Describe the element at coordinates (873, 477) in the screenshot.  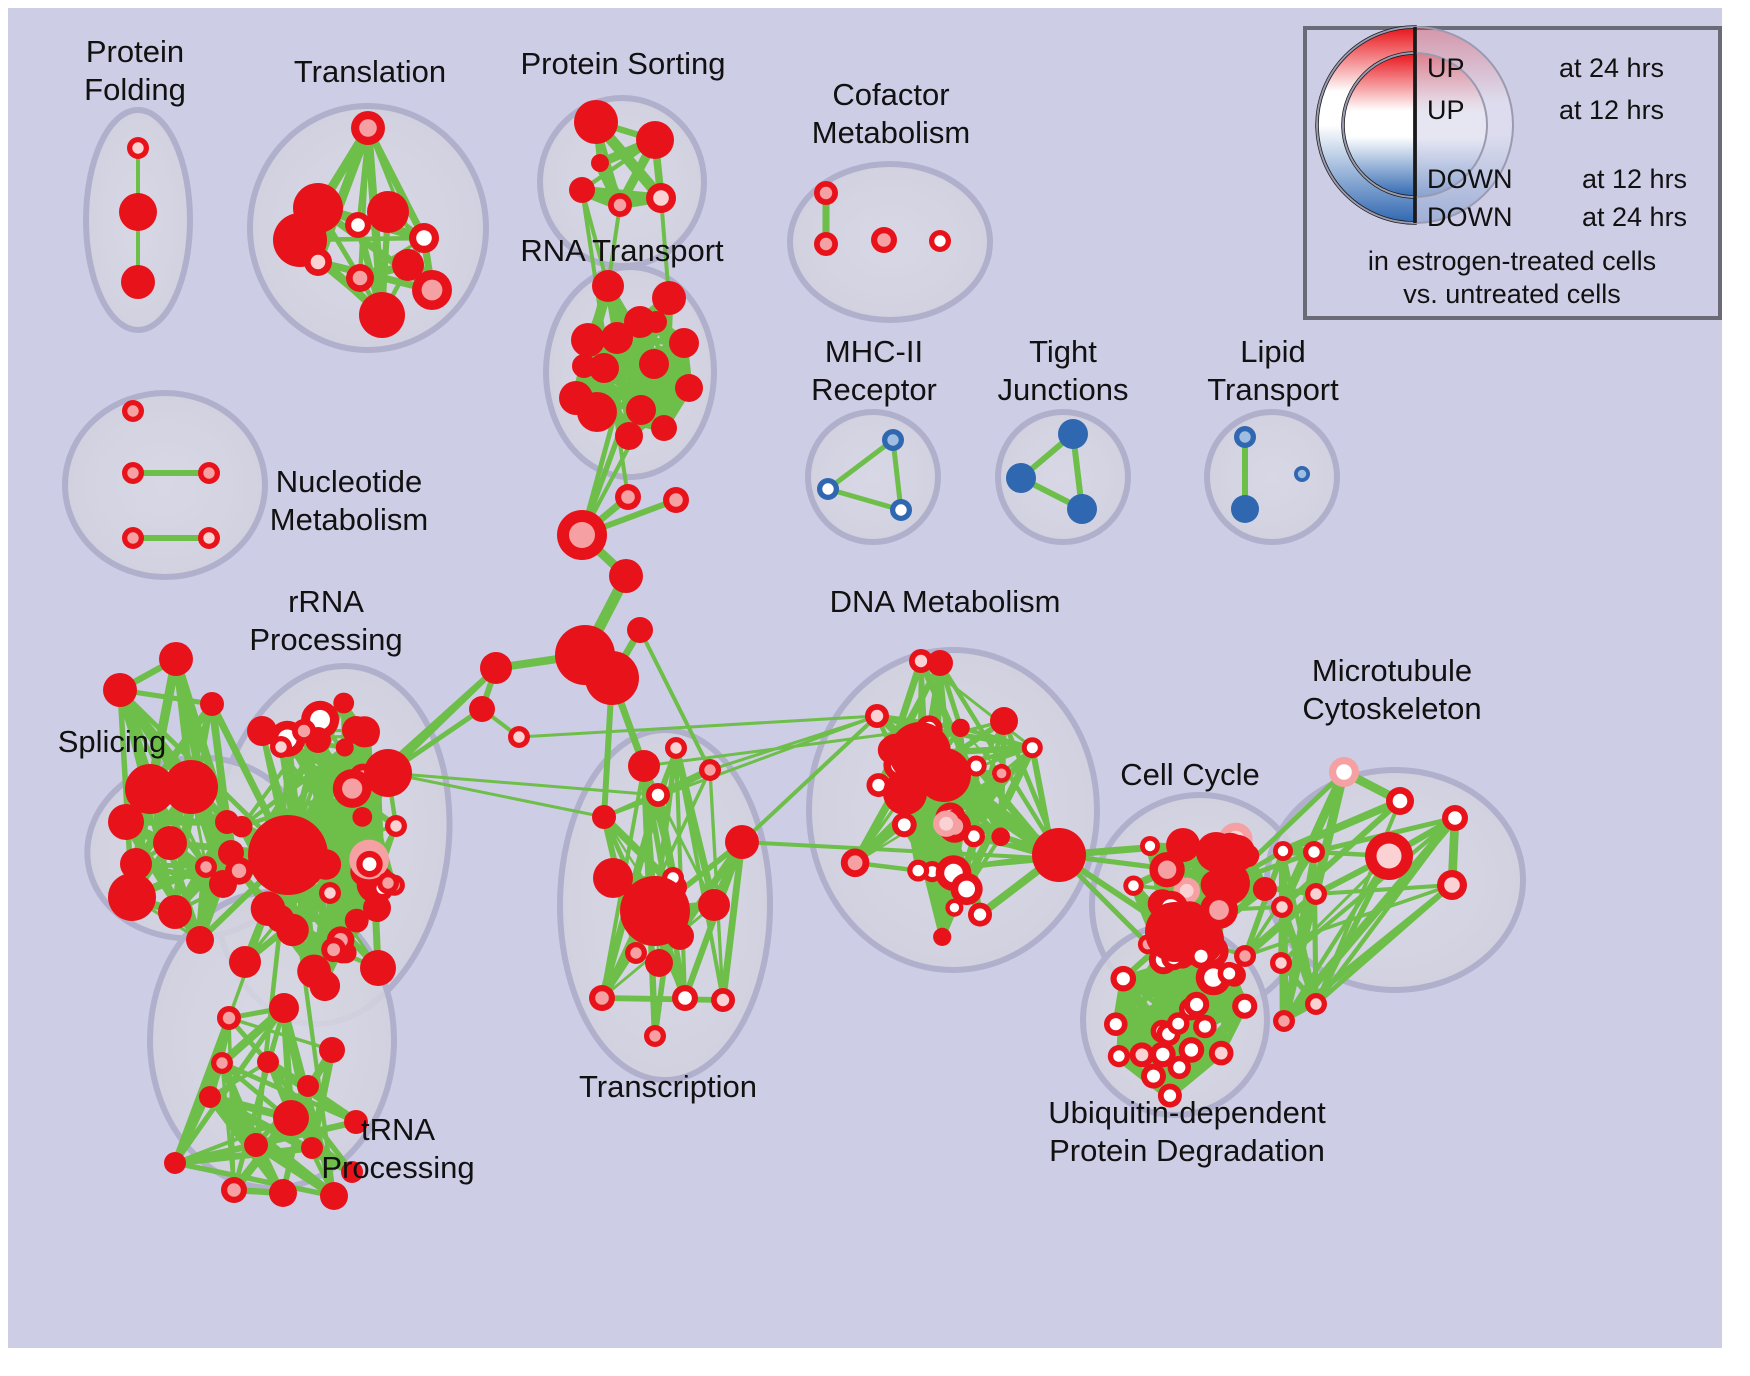
I see `cluster-ellipse-mhc-ii-receptor` at that location.